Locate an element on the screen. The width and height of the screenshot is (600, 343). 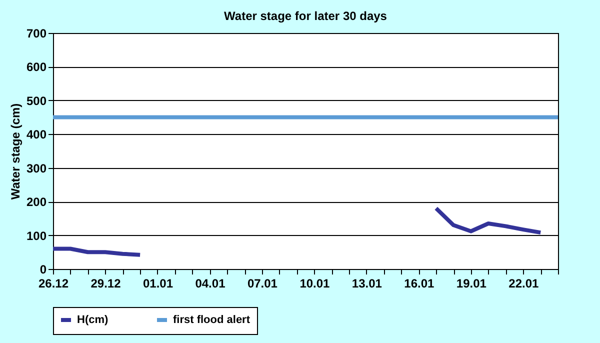
x-tick-label: 04.01 is located at coordinates (210, 283).